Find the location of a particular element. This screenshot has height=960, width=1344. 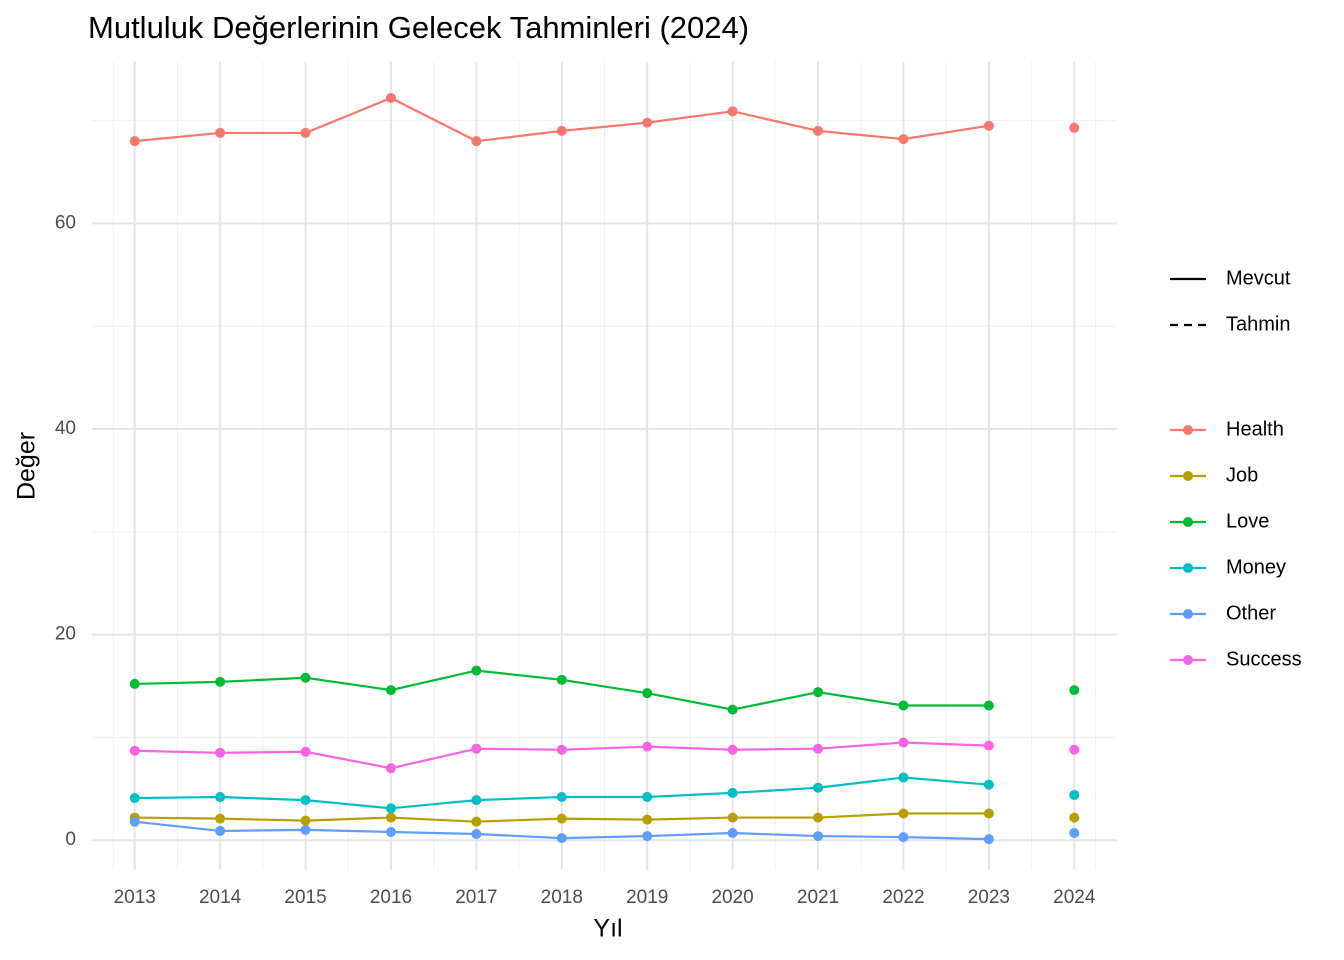

y-axis-label: Değer is located at coordinates (27, 466).